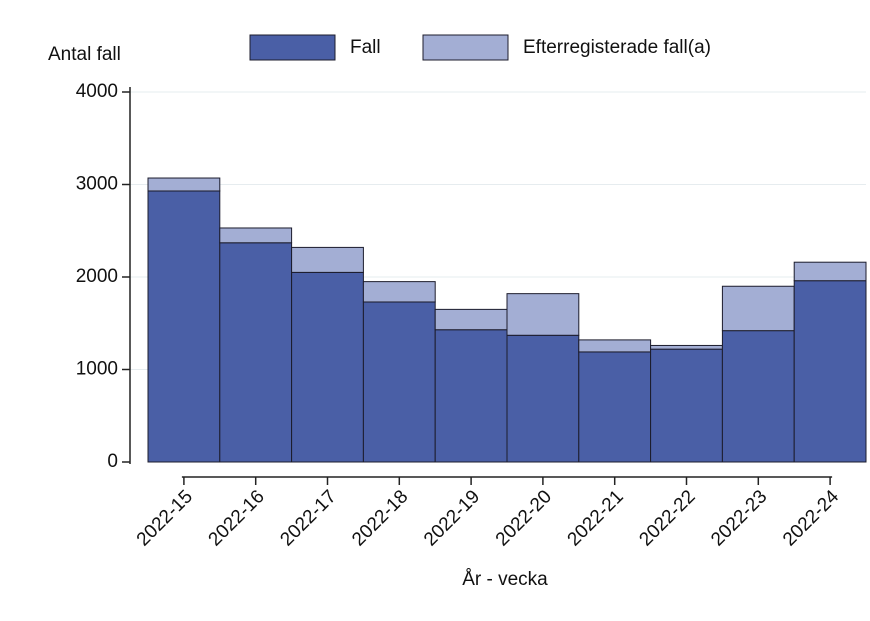 This screenshot has width=870, height=621. Describe the element at coordinates (811, 518) in the screenshot. I see `x-tick-label: 2022-24` at that location.